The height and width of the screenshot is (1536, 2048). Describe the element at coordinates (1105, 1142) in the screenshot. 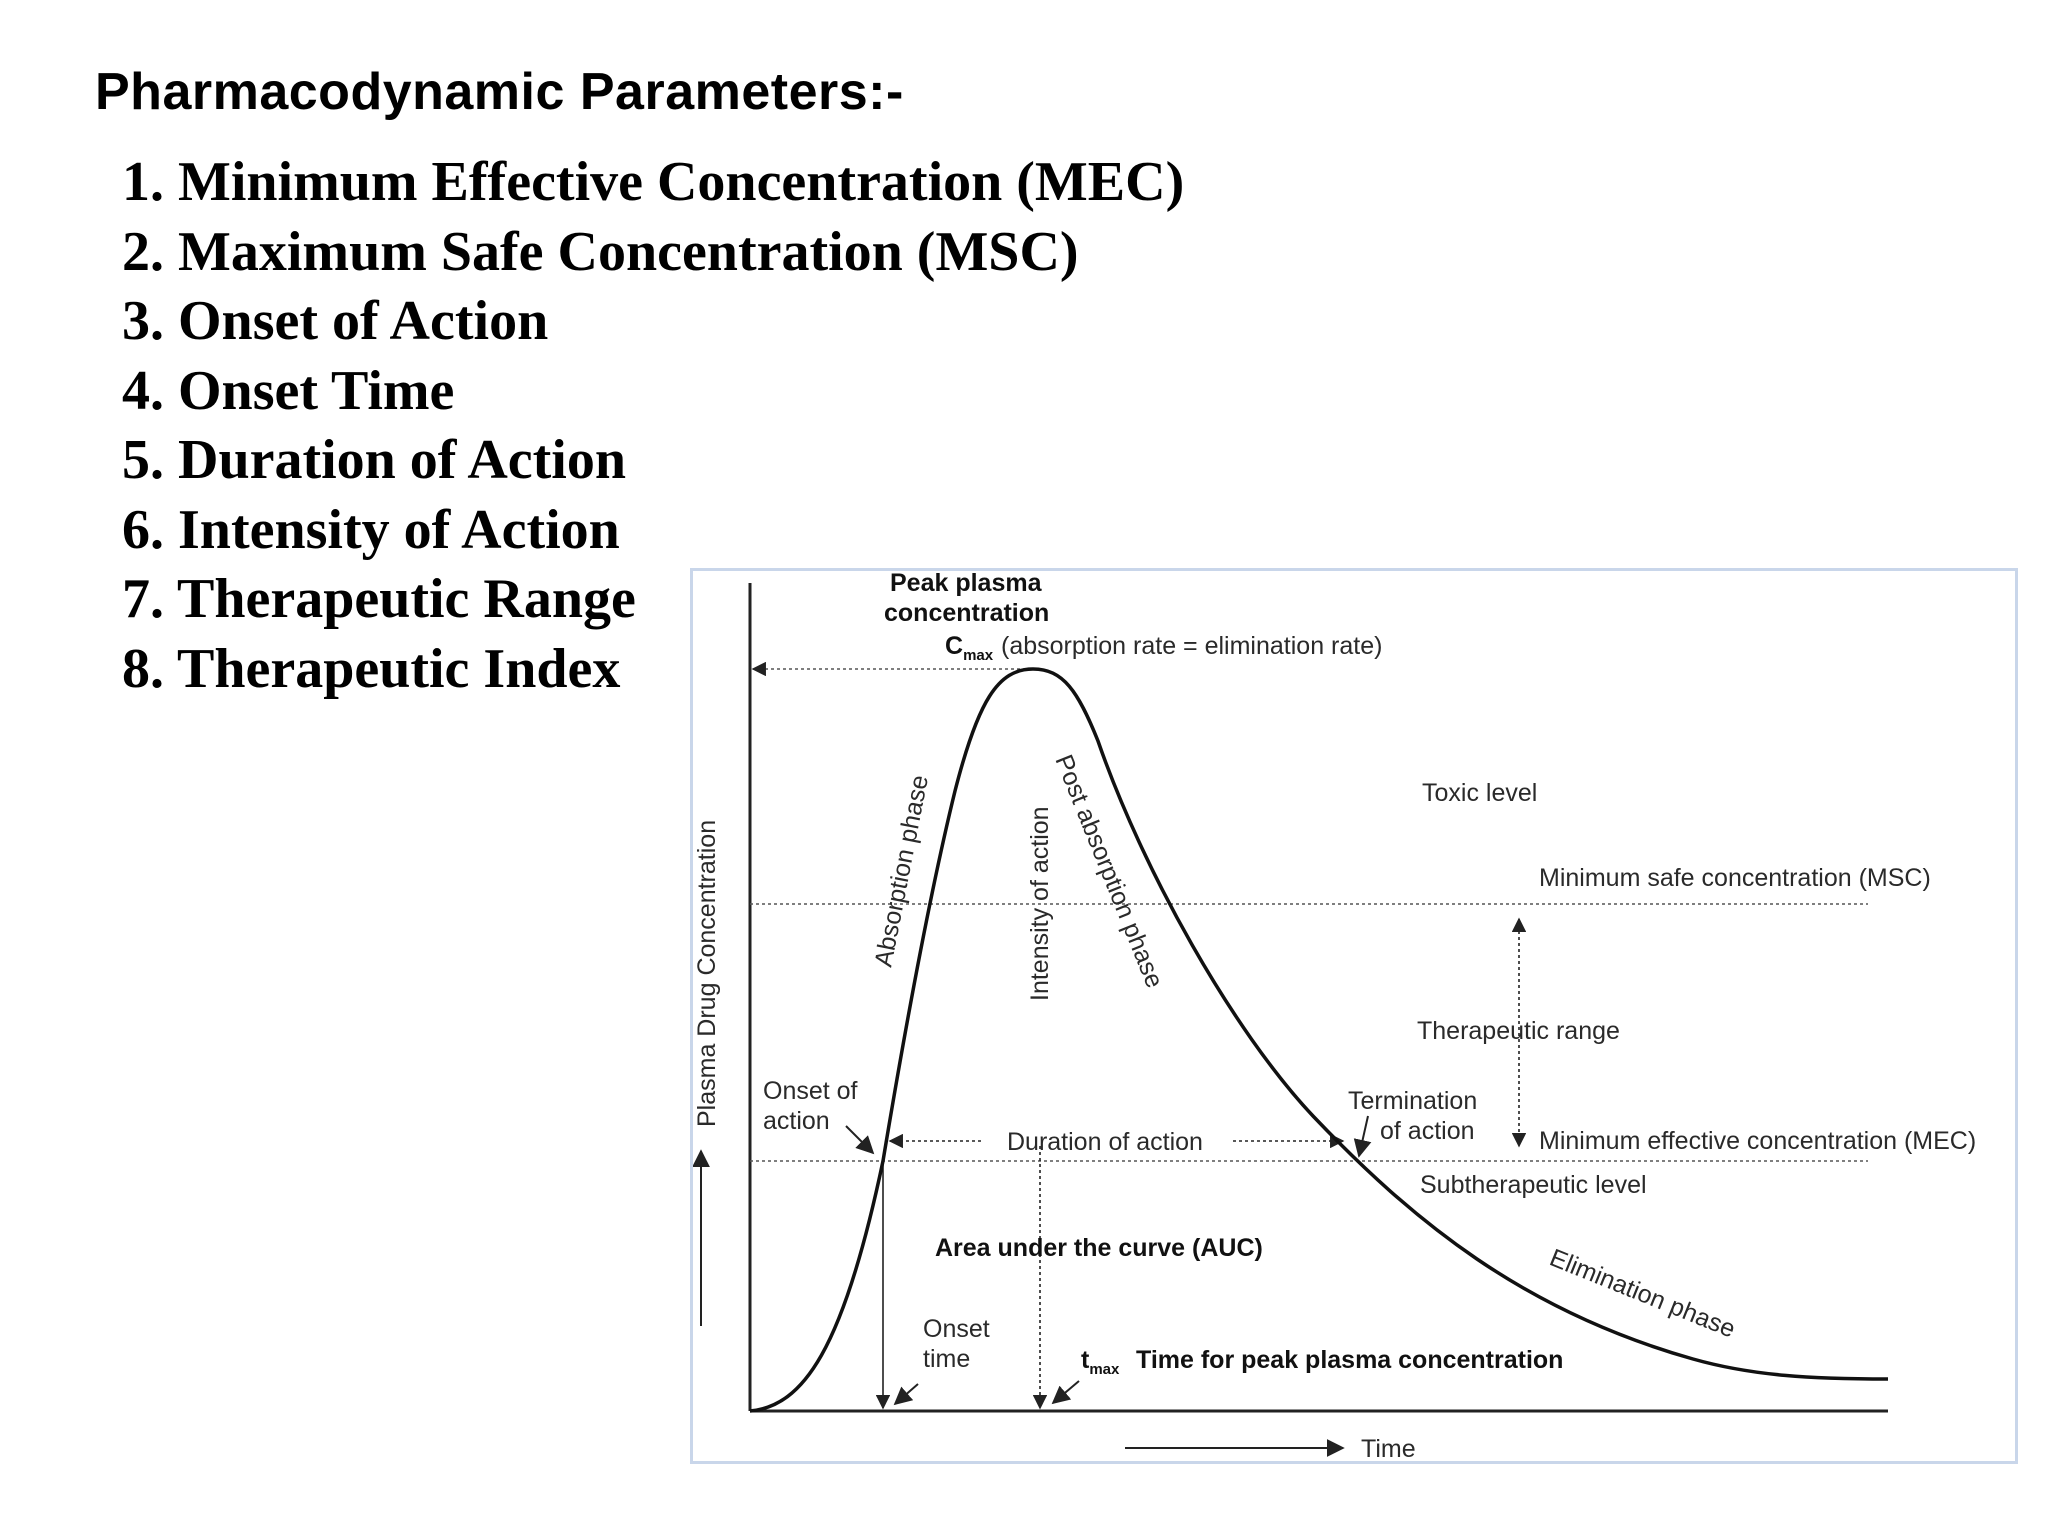

I see `duration-of-action-label: Duration of action` at that location.